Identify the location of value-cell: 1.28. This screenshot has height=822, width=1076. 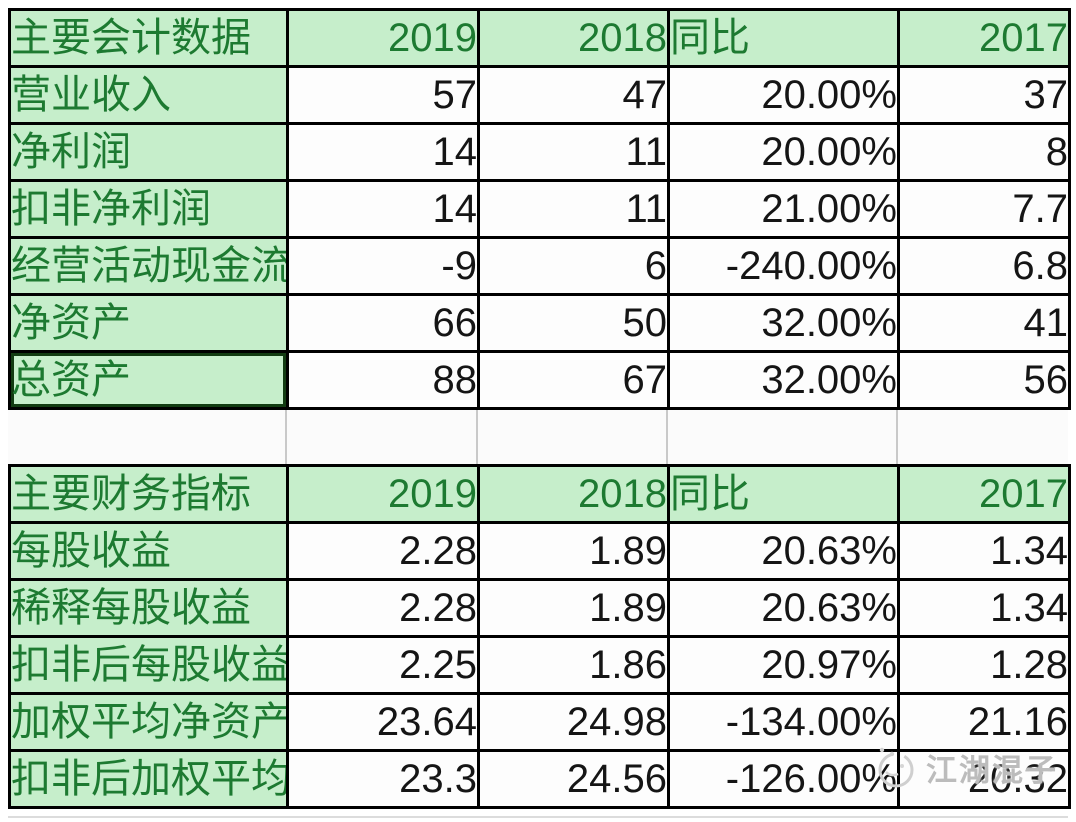
(984, 665).